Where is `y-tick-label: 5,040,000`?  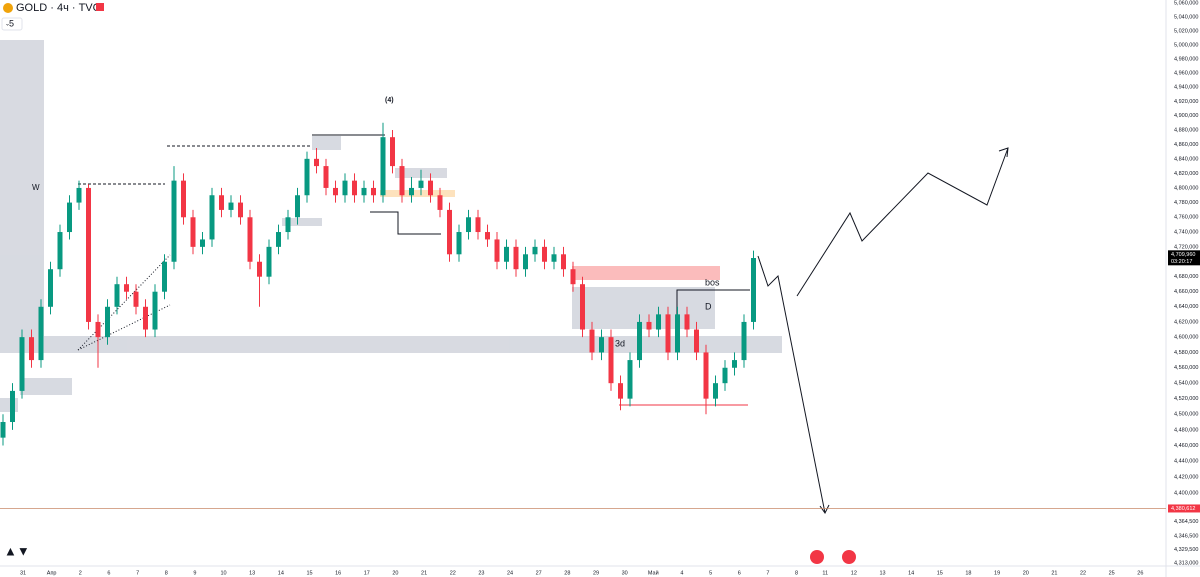 y-tick-label: 5,040,000 is located at coordinates (1186, 17).